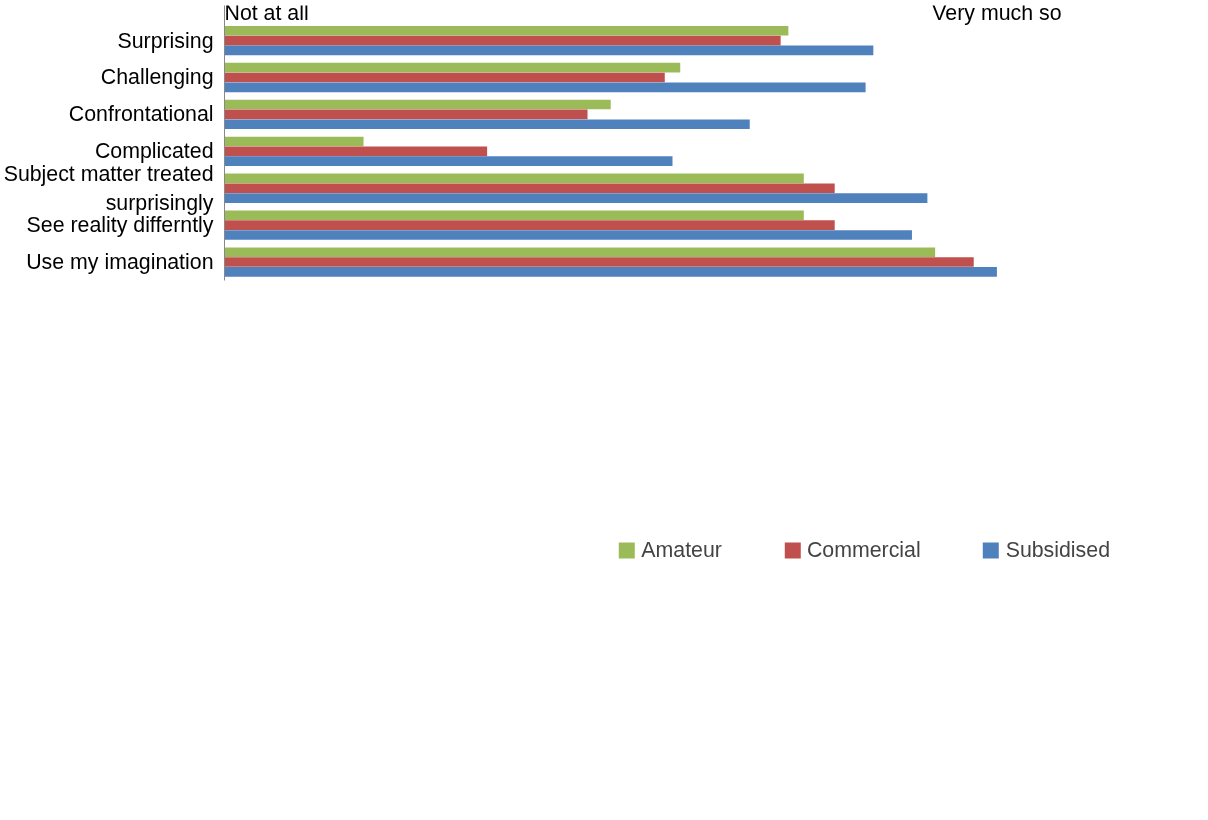 This screenshot has width=1208, height=820. Describe the element at coordinates (1057, 550) in the screenshot. I see `legend-label: Subsidised` at that location.